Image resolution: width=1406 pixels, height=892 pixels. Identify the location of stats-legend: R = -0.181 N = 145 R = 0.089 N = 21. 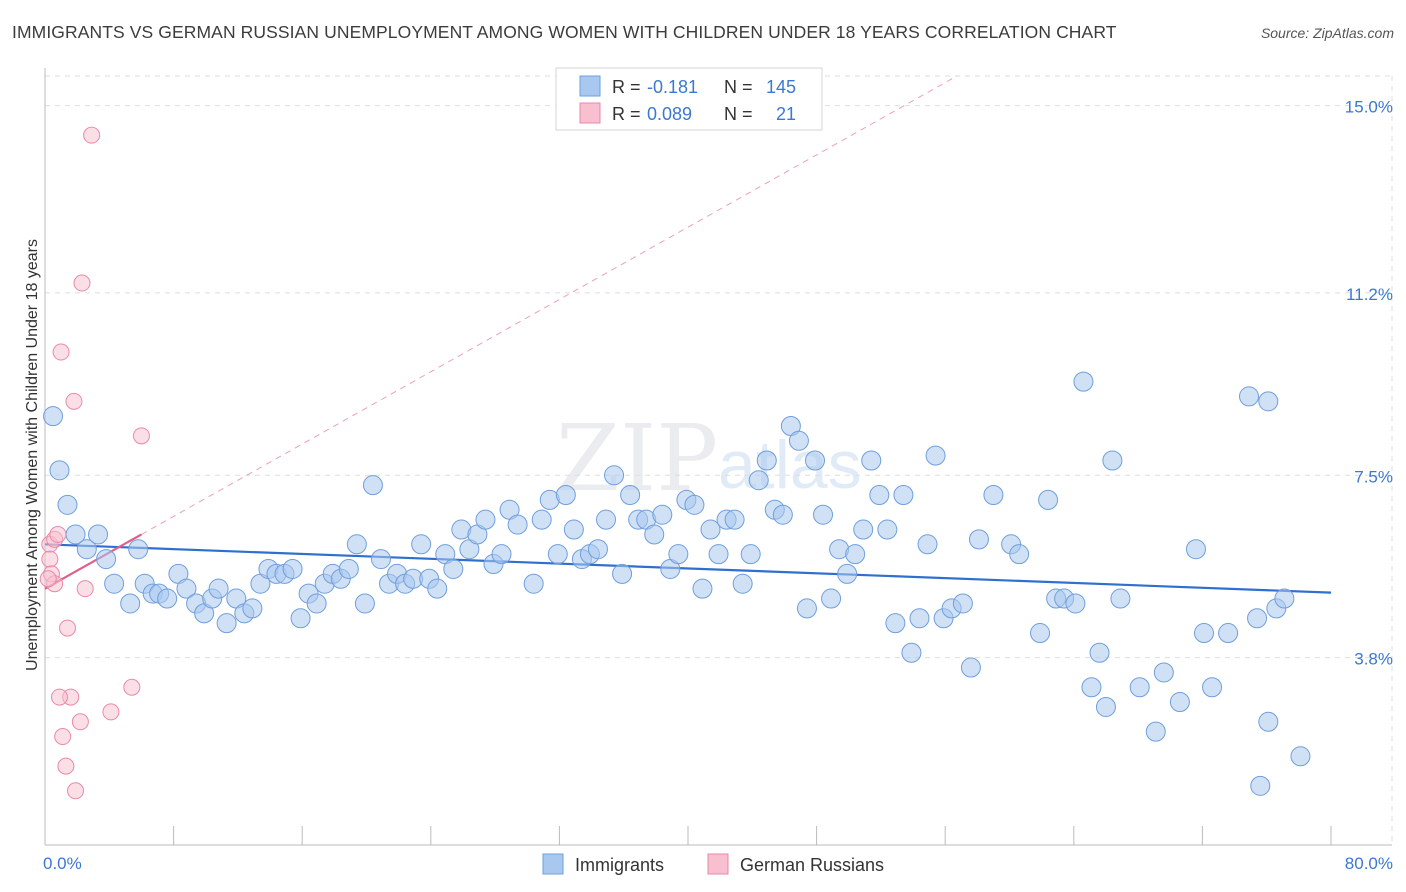
(689, 99).